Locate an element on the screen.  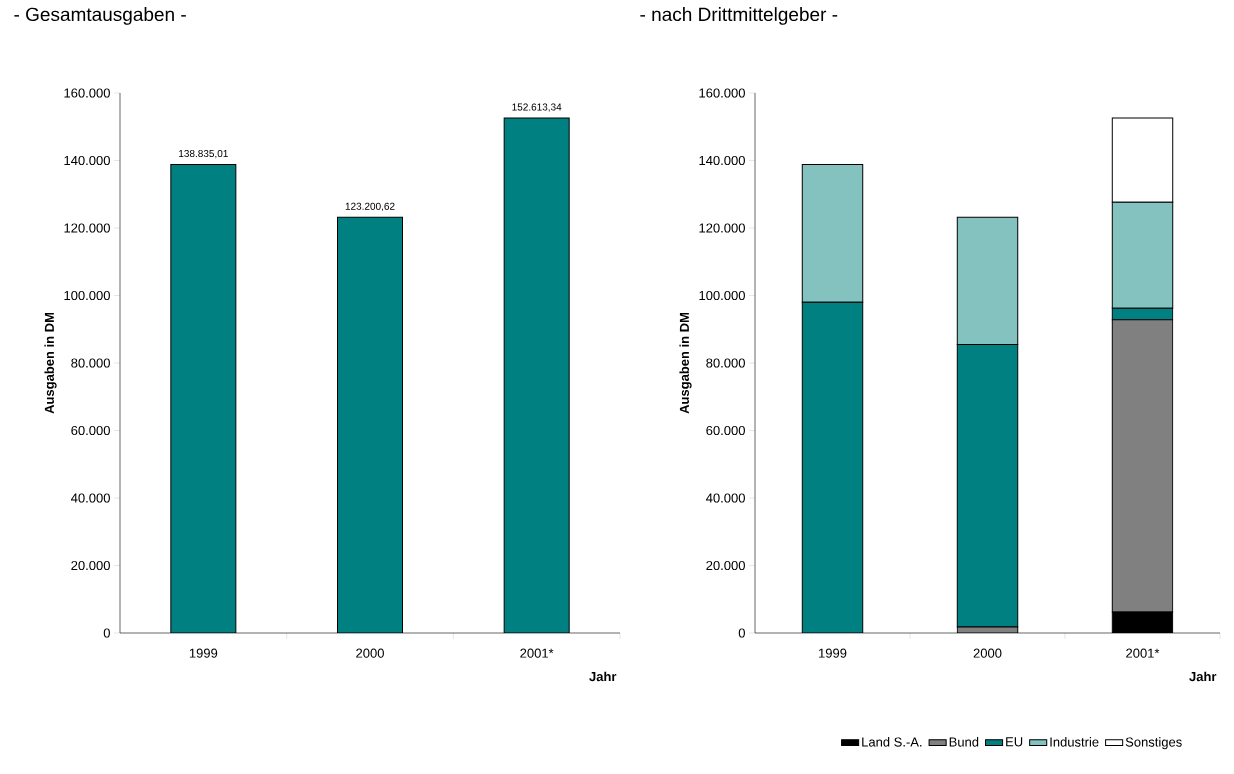
chart-title: - nach Drittmittelgeber - is located at coordinates (739, 16).